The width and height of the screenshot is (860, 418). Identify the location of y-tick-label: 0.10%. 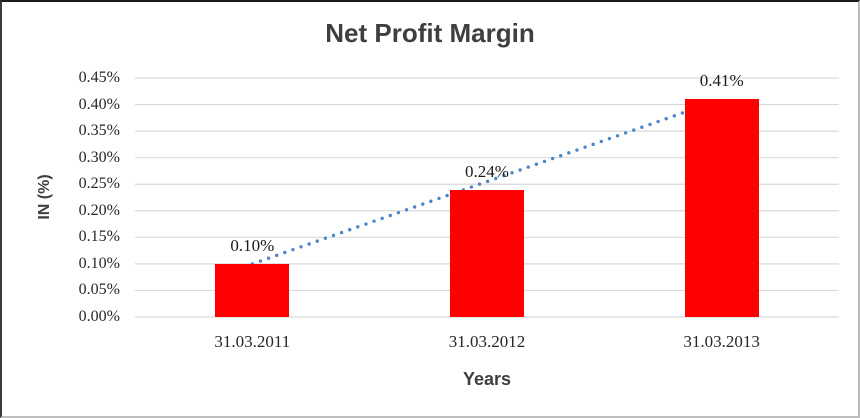
(99, 263).